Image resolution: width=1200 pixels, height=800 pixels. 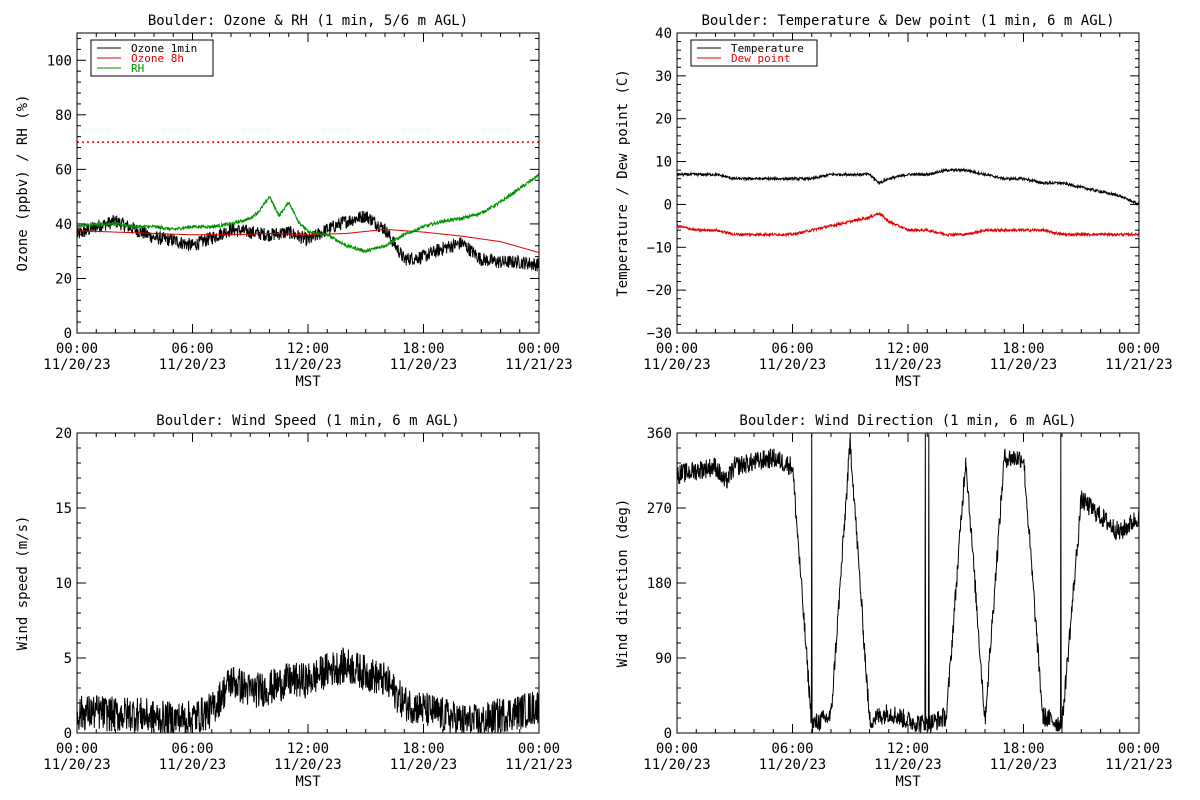 I want to click on legend-label: Dew point, so click(x=761, y=58).